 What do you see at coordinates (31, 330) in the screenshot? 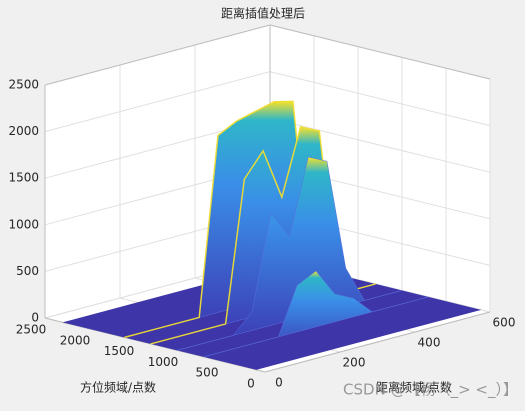
I see `y-tick-label: 2500` at bounding box center [31, 330].